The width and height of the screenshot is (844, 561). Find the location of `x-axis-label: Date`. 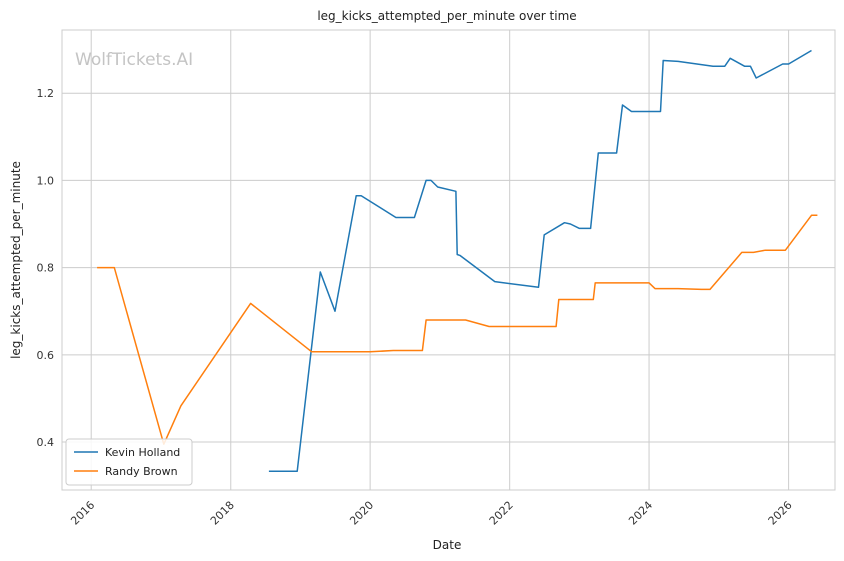

x-axis-label: Date is located at coordinates (447, 545).